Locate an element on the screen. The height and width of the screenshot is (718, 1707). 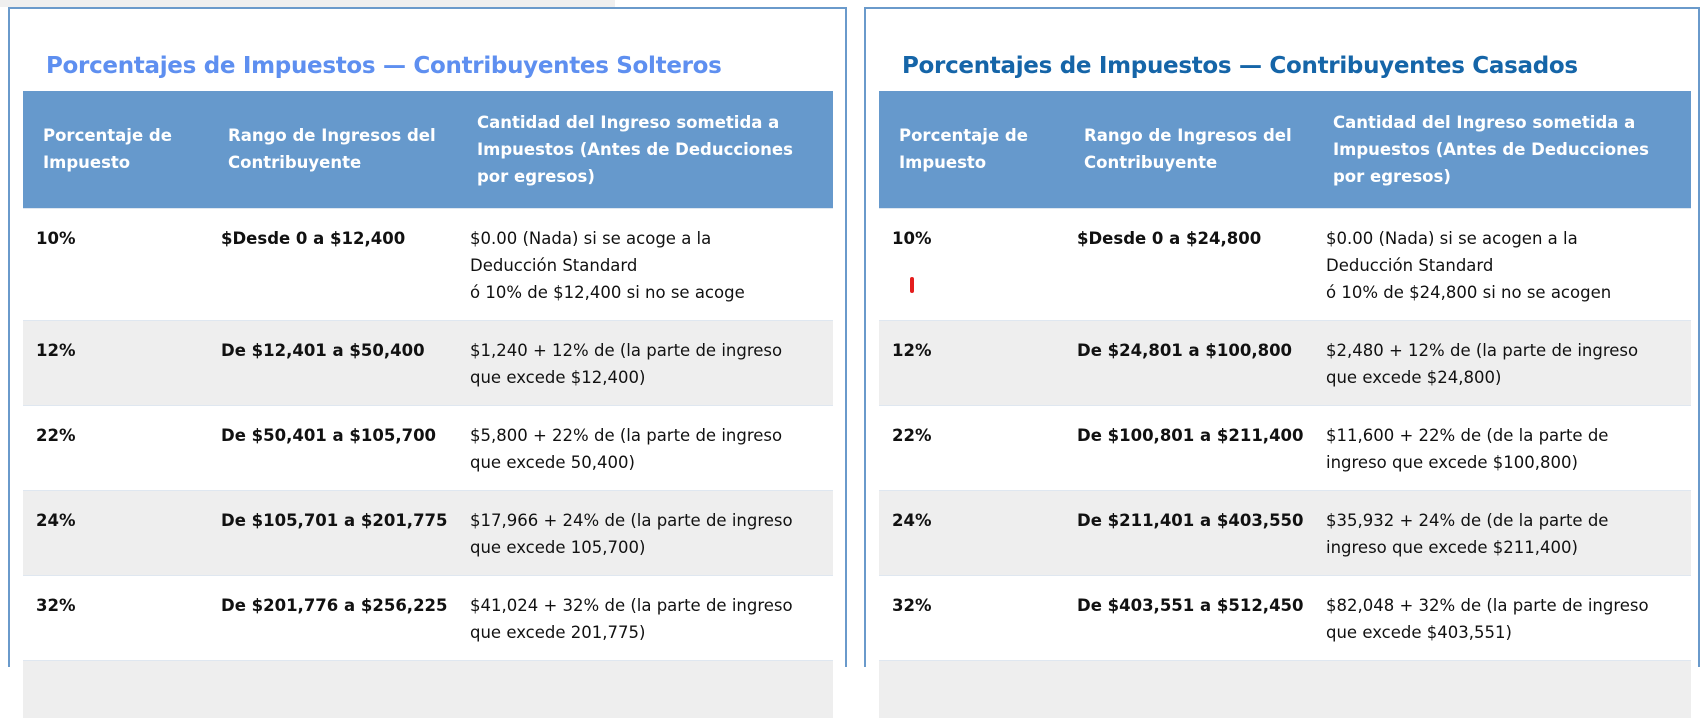
amount-line: ó 10% de $12,400 si no se acoge is located at coordinates (607, 292).